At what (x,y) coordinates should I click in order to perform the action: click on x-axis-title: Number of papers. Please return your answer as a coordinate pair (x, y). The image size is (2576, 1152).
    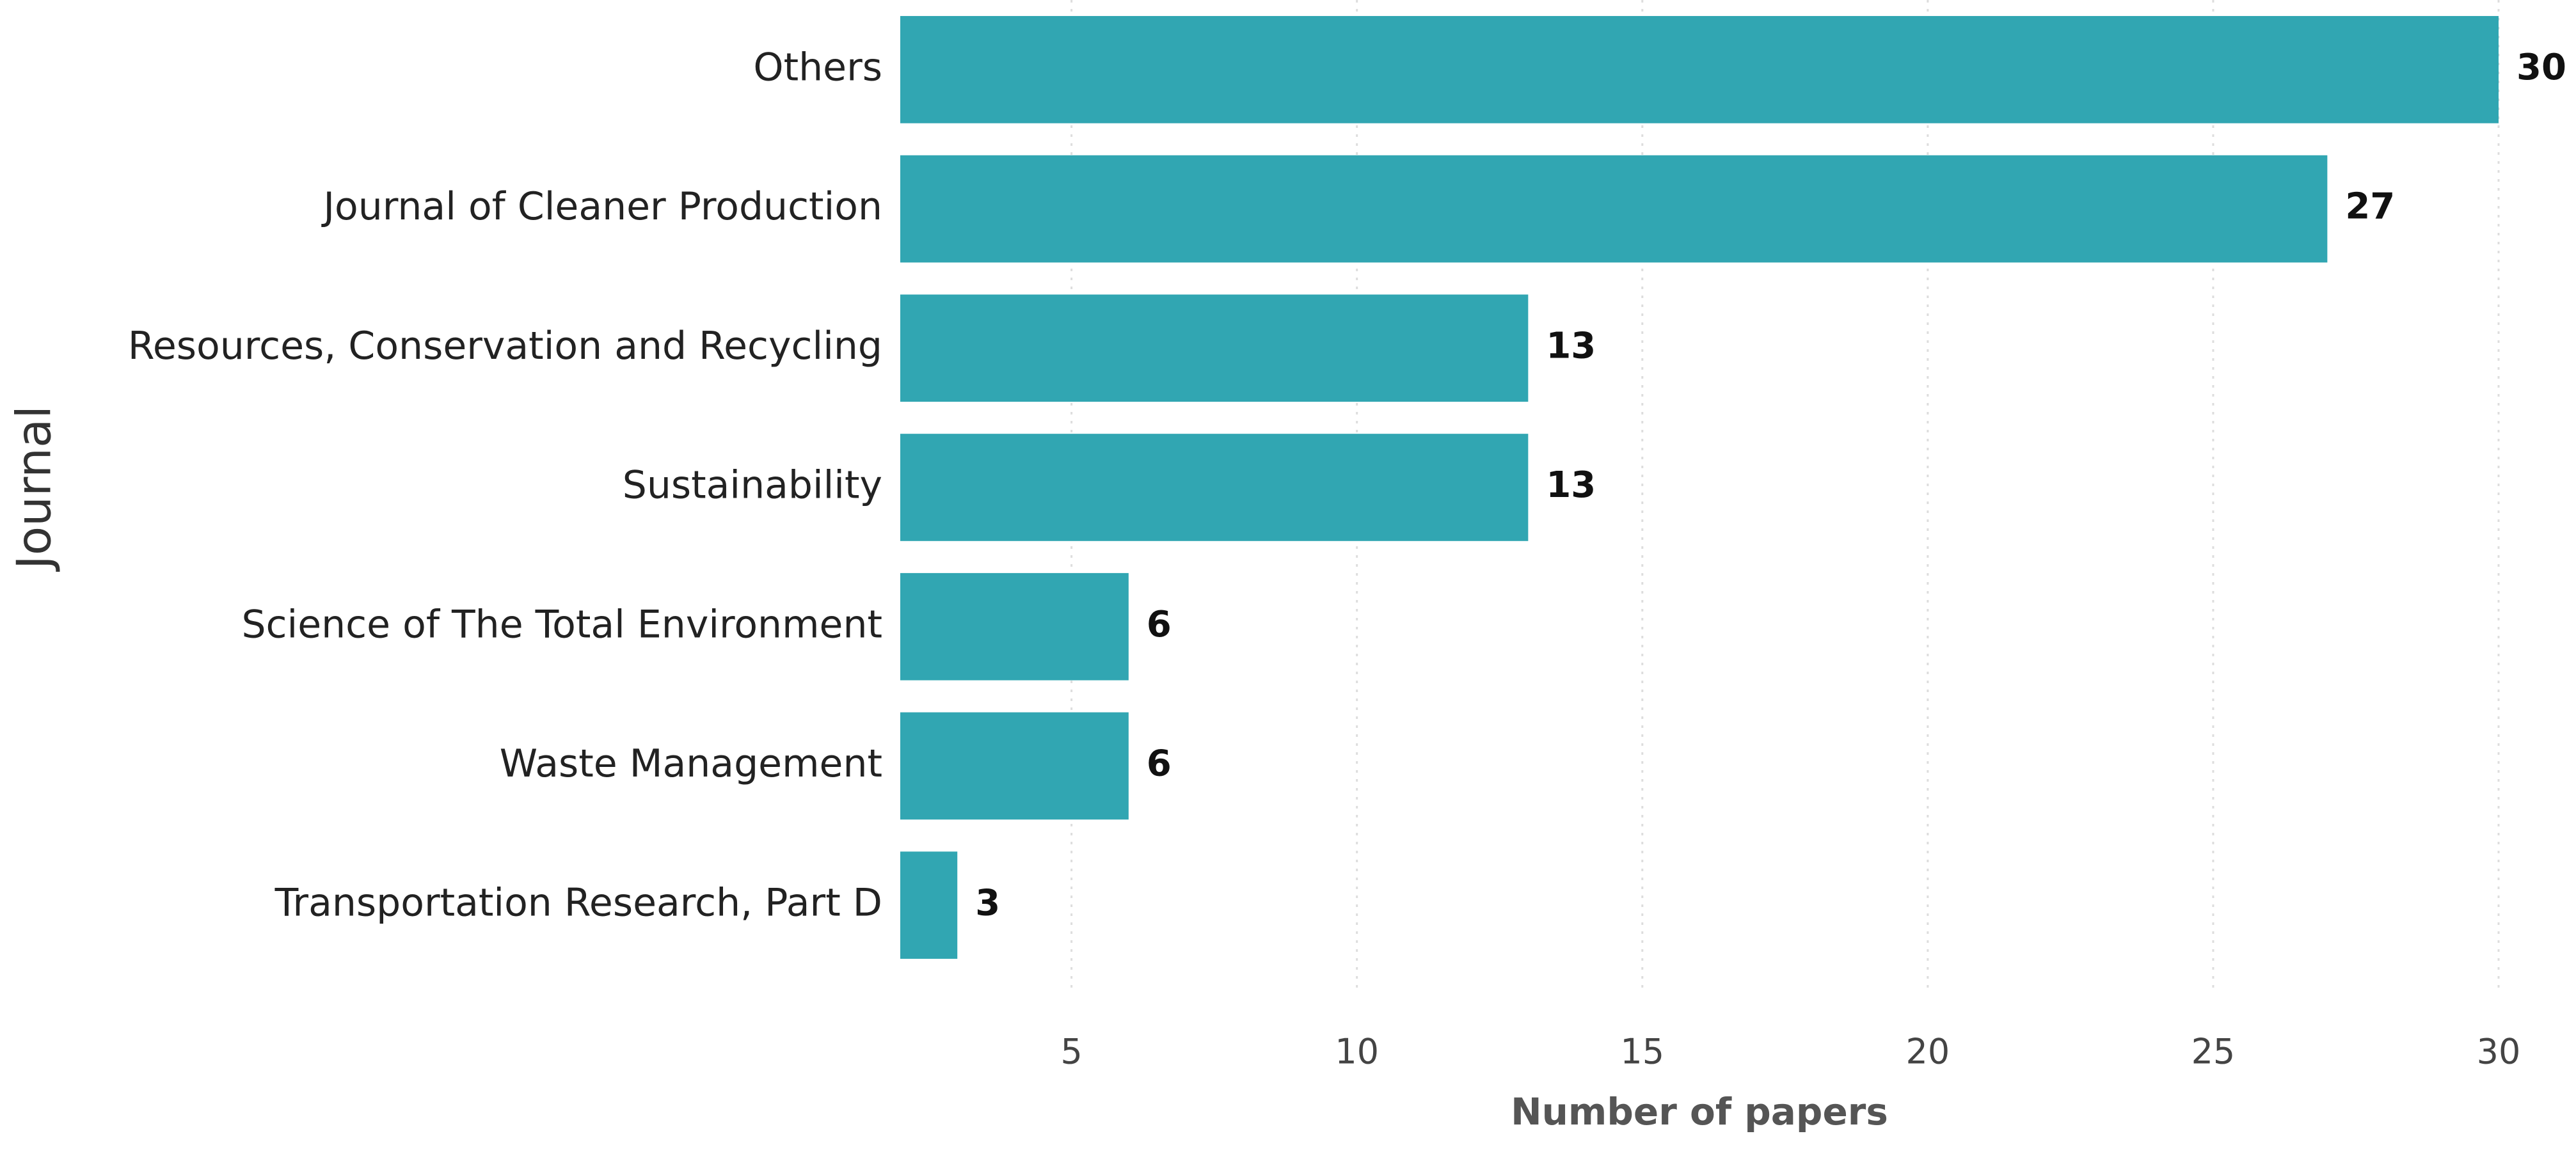
    Looking at the image, I should click on (1700, 1111).